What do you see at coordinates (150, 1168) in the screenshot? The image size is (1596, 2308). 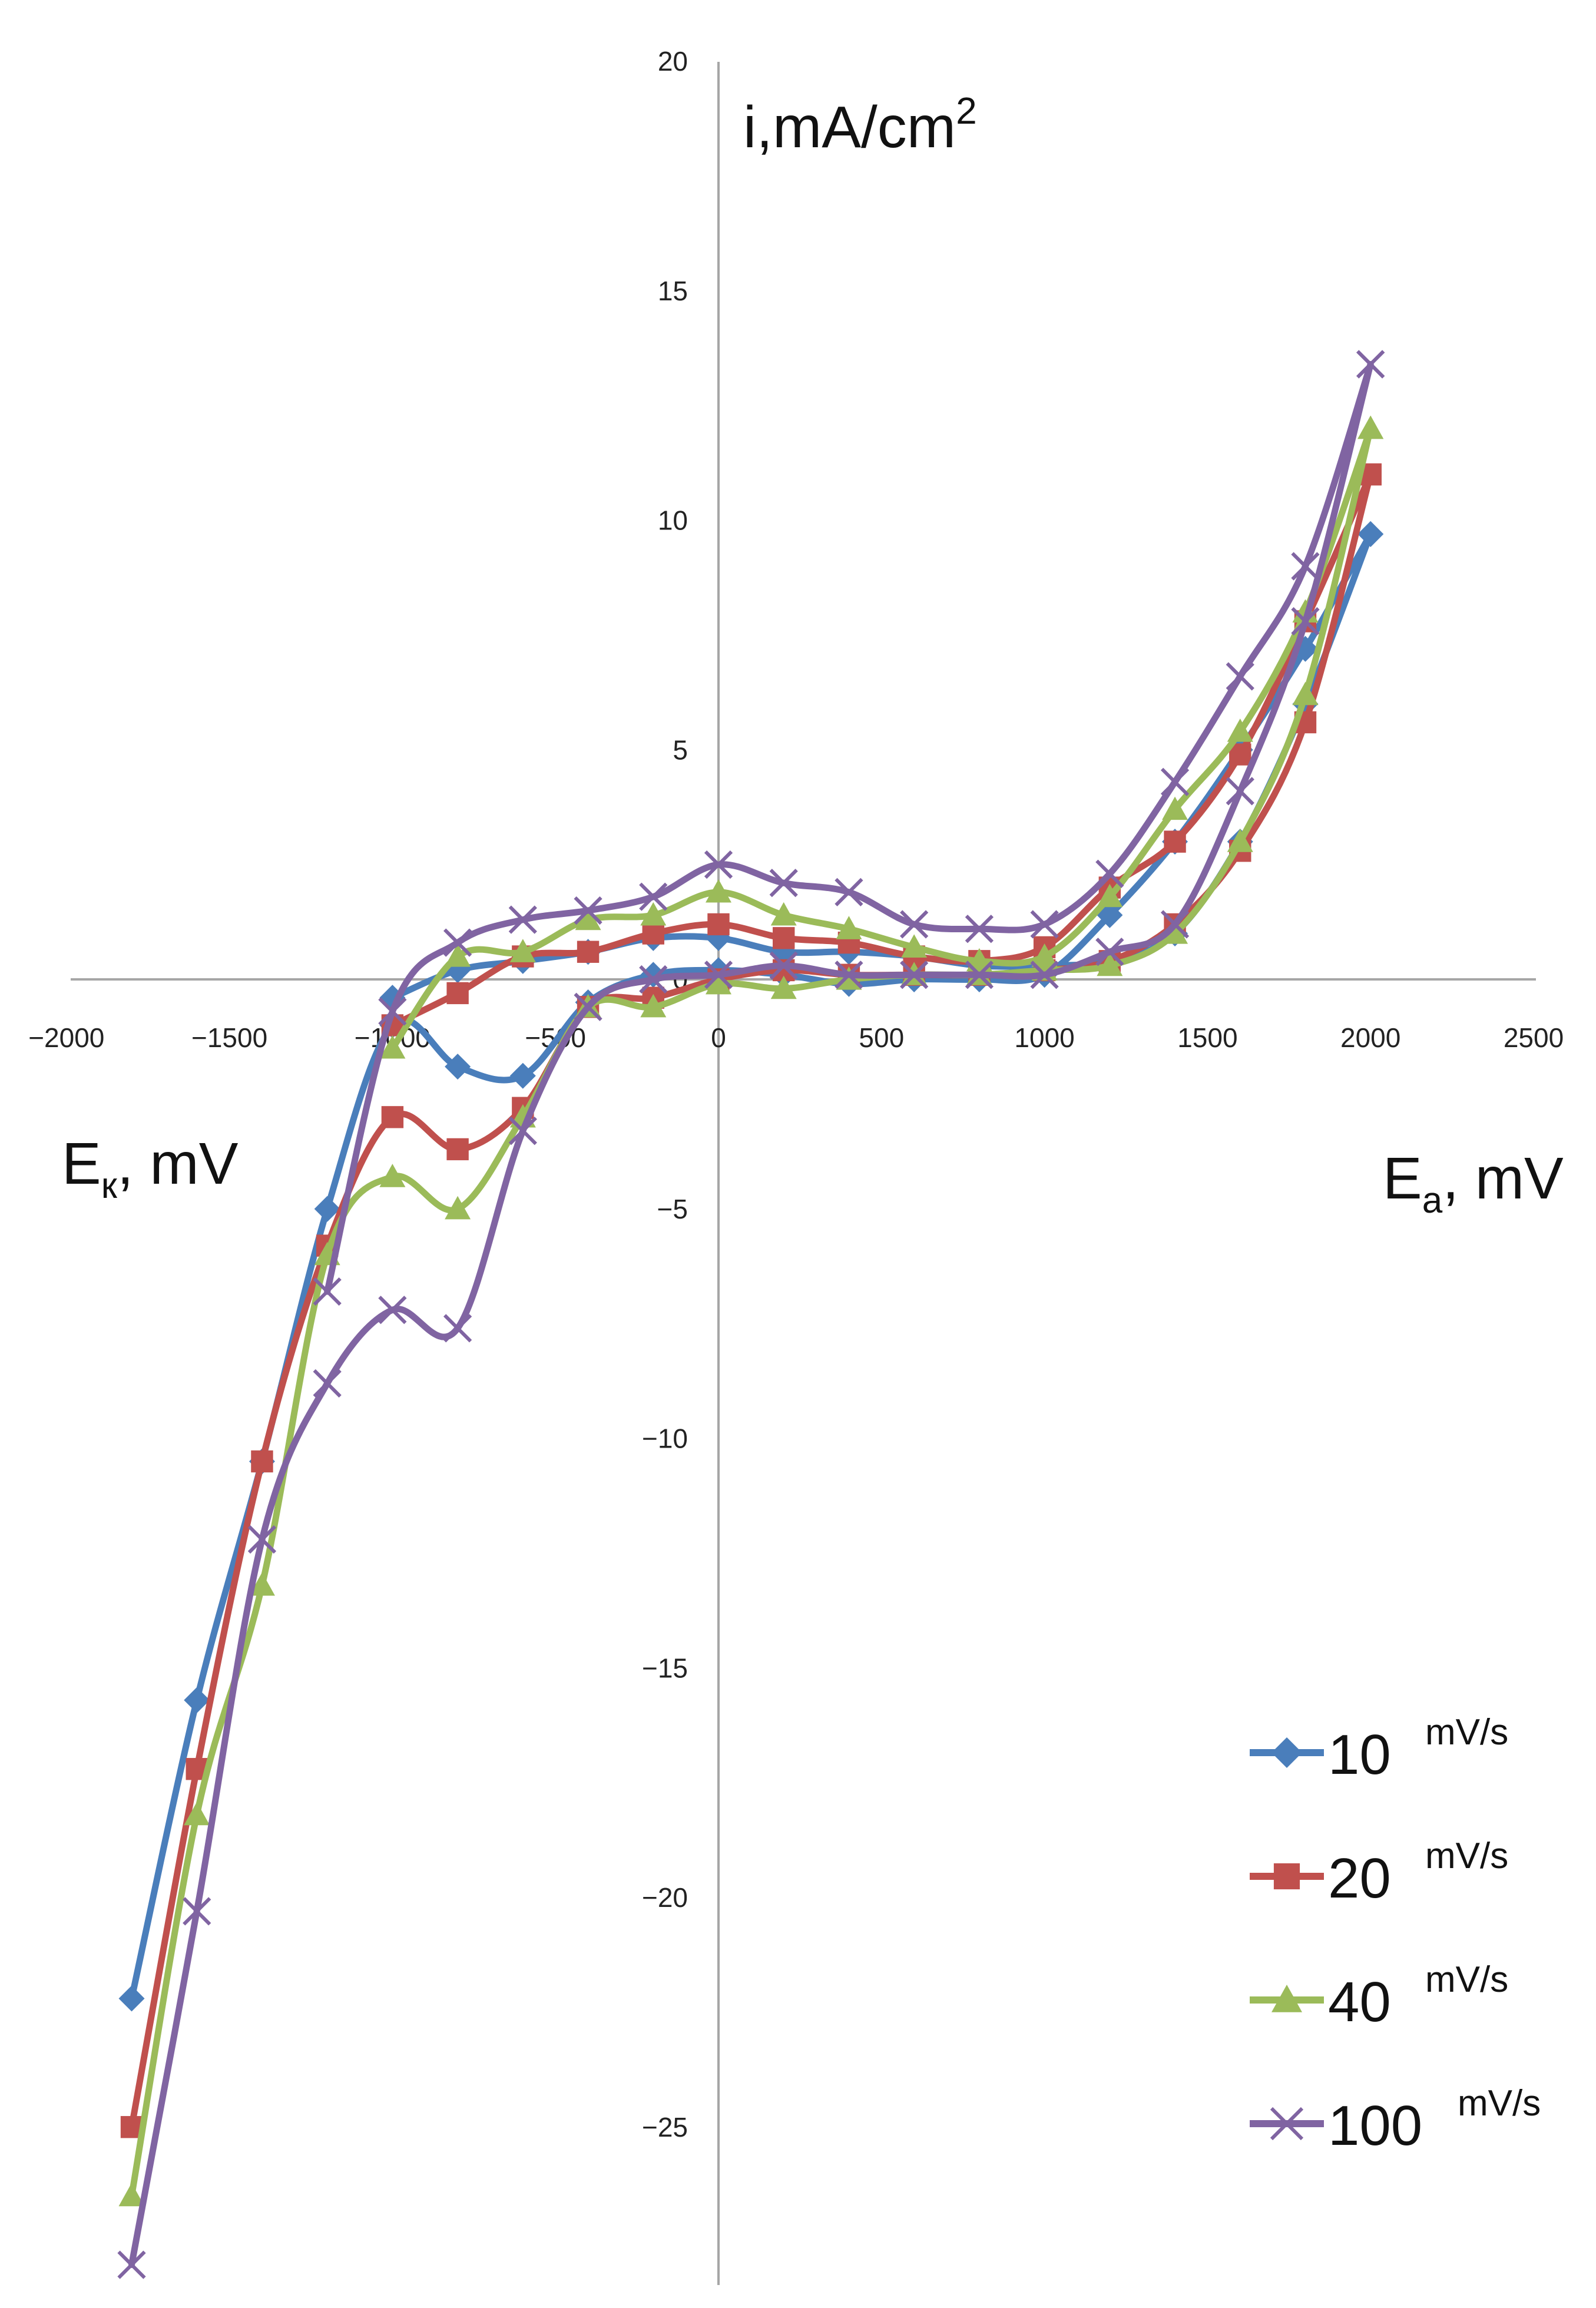 I see `x-axis-title-cathodic: Eк, mV` at bounding box center [150, 1168].